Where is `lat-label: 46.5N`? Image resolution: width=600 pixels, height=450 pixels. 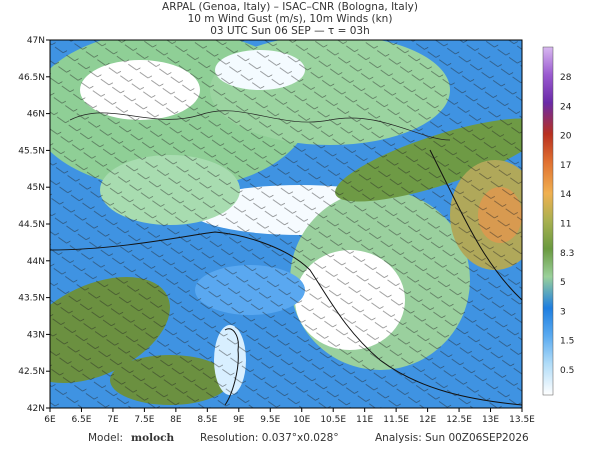 lat-label: 46.5N is located at coordinates (31, 78).